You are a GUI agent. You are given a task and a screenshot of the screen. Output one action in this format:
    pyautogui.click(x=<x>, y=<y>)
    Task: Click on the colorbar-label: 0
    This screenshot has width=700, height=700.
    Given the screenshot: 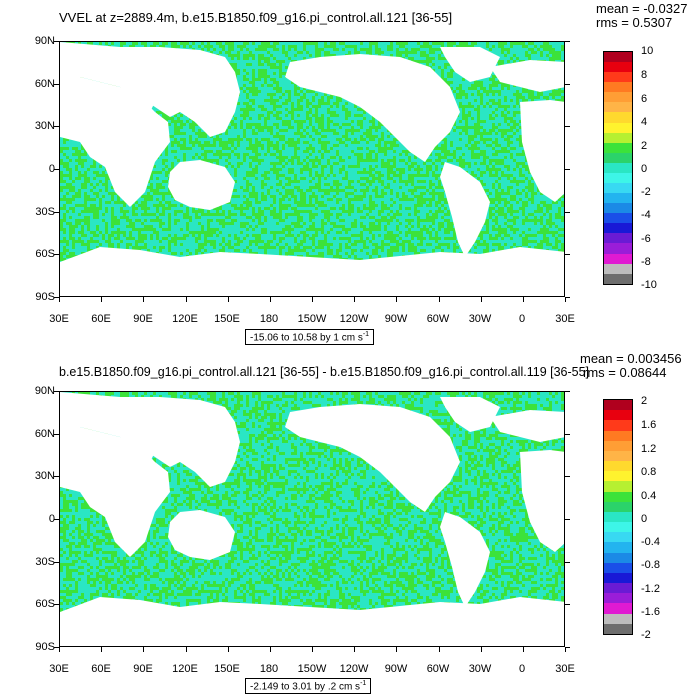 What is the action you would take?
    pyautogui.click(x=644, y=169)
    